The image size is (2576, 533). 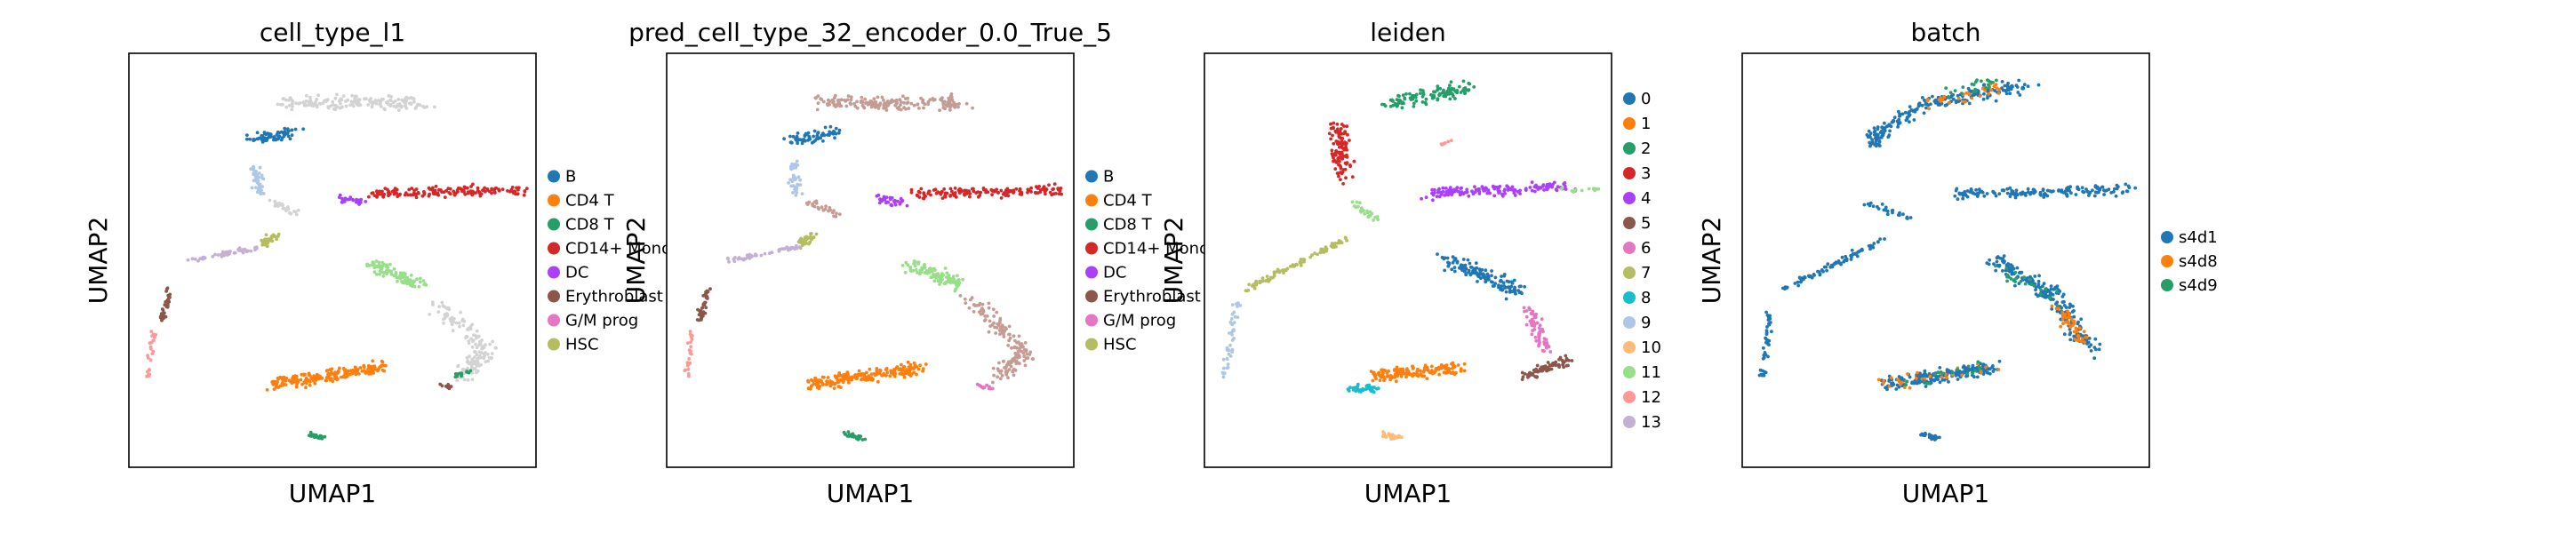 What do you see at coordinates (582, 345) in the screenshot?
I see `legend-label: HSC` at bounding box center [582, 345].